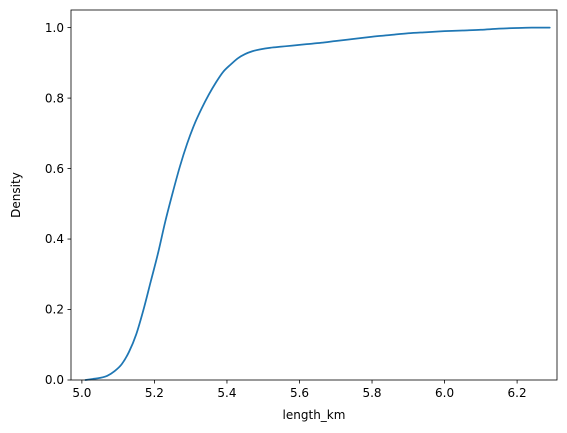  Describe the element at coordinates (517, 393) in the screenshot. I see `x-tick-label: 6.2` at that location.